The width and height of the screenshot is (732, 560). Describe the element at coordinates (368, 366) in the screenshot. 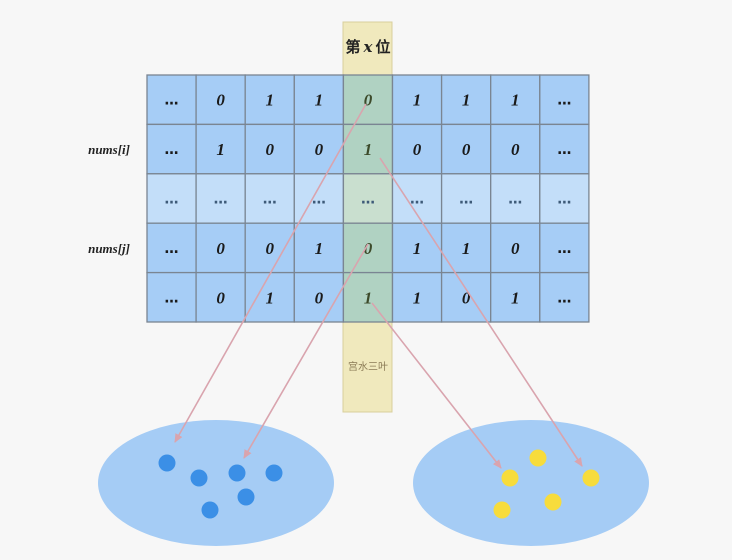

I see `watermark-text: 宫水三叶` at that location.